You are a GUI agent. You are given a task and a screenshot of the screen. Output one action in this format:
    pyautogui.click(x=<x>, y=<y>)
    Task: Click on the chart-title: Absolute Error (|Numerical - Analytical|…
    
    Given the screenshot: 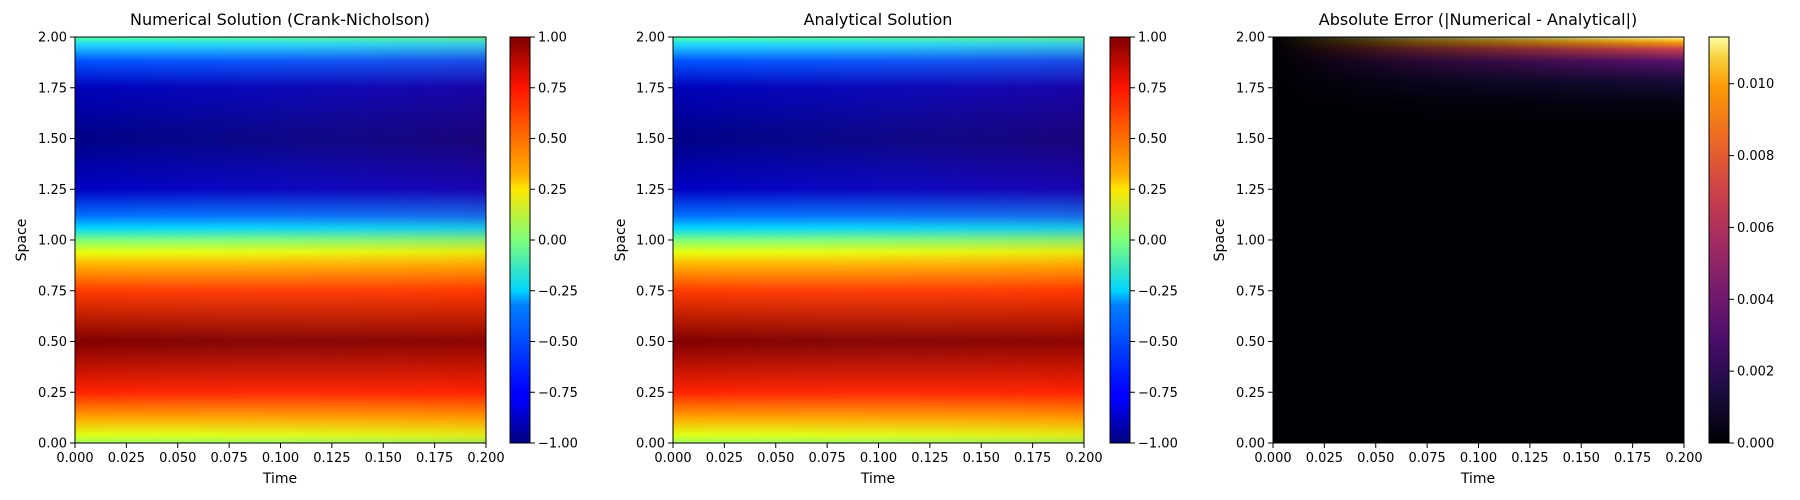 What is the action you would take?
    pyautogui.click(x=1478, y=19)
    